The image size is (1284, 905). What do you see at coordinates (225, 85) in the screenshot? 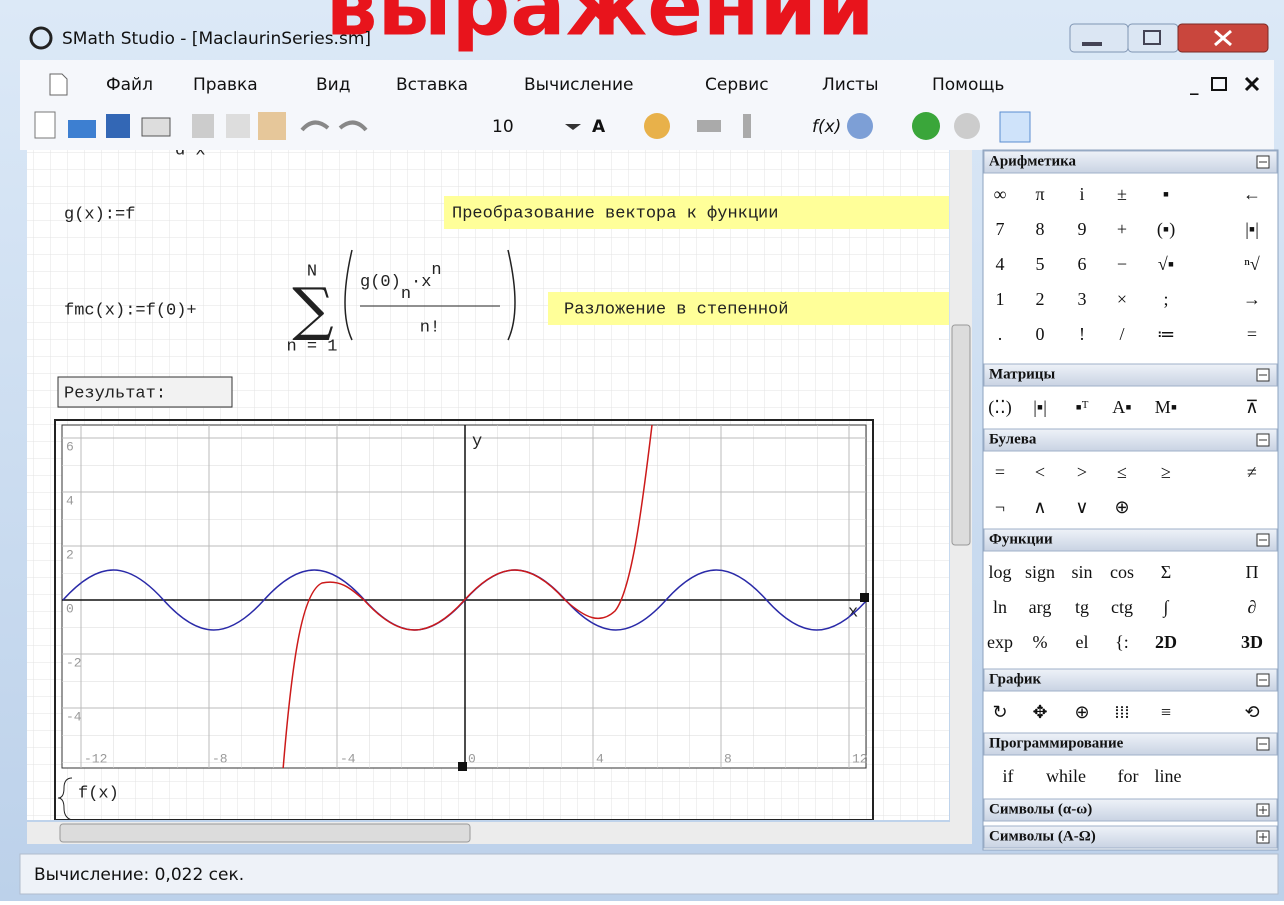
I see `menu-item: Правка` at bounding box center [225, 85].